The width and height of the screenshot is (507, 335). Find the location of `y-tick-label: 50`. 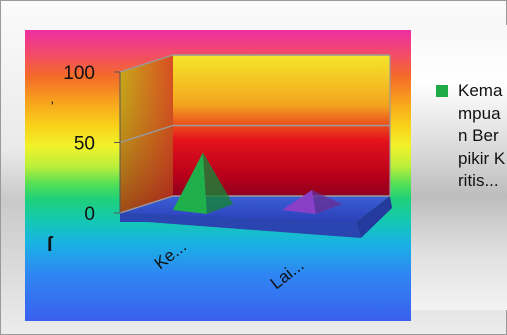

y-tick-label: 50 is located at coordinates (84, 144).